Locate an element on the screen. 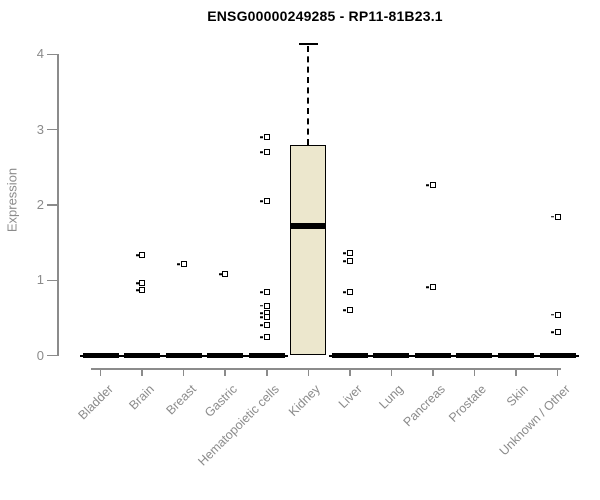 Image resolution: width=600 pixels, height=500 pixels. x-tick-label-prostate: Prostate is located at coordinates (468, 403).